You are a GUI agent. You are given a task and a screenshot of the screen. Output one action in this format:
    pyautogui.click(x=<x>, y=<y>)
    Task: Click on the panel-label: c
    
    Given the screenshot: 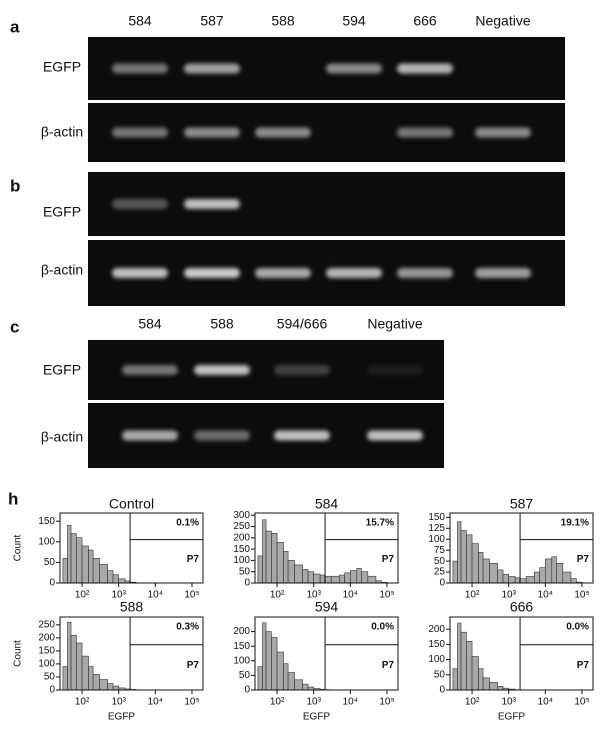 What is the action you would take?
    pyautogui.click(x=14, y=326)
    